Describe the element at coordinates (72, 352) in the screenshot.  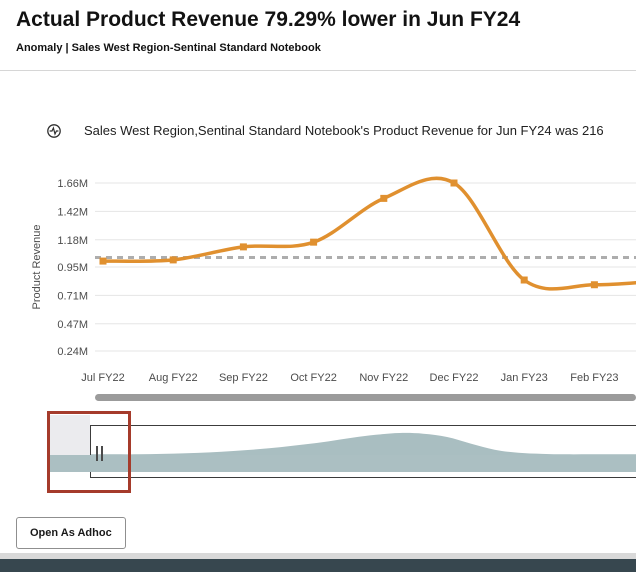
I see `y-tick-label: 0.24M` at that location.